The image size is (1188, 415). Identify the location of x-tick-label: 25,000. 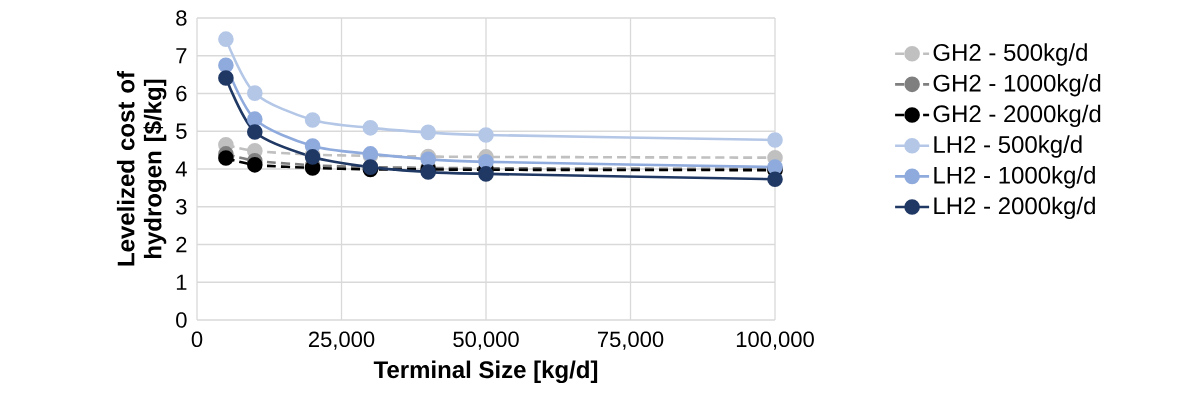
(341, 340).